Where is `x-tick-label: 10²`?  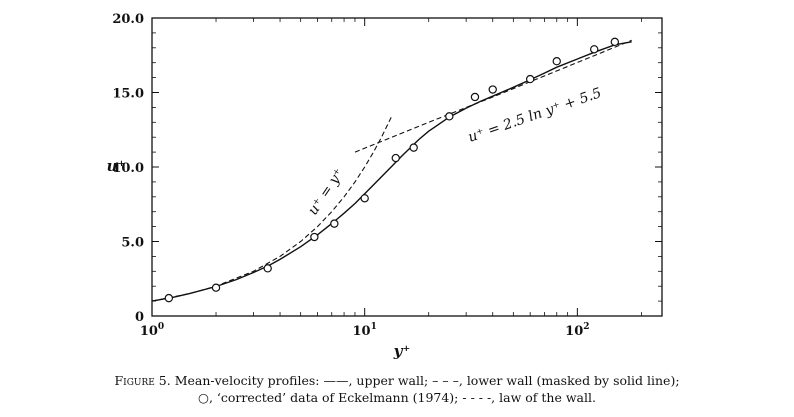 x-tick-label: 10² is located at coordinates (577, 330).